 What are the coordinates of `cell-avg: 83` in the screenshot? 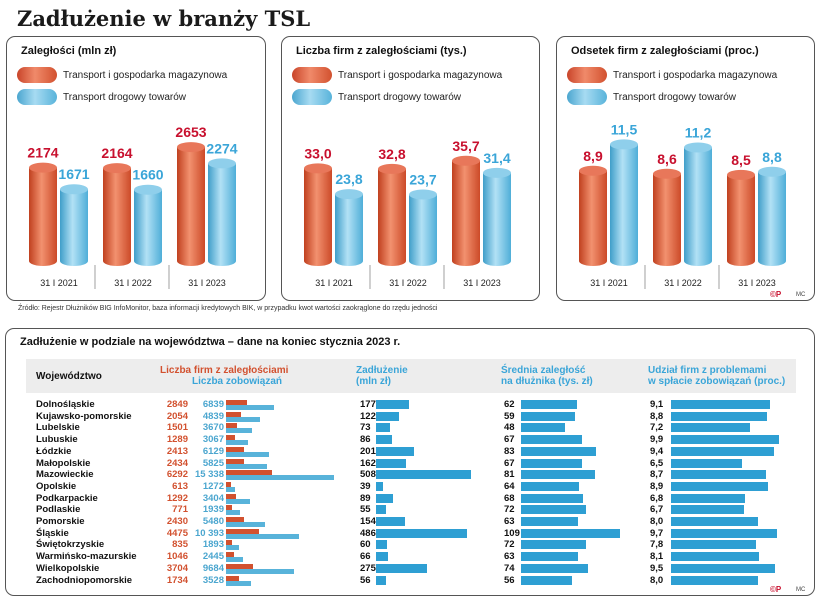 It's located at (509, 451).